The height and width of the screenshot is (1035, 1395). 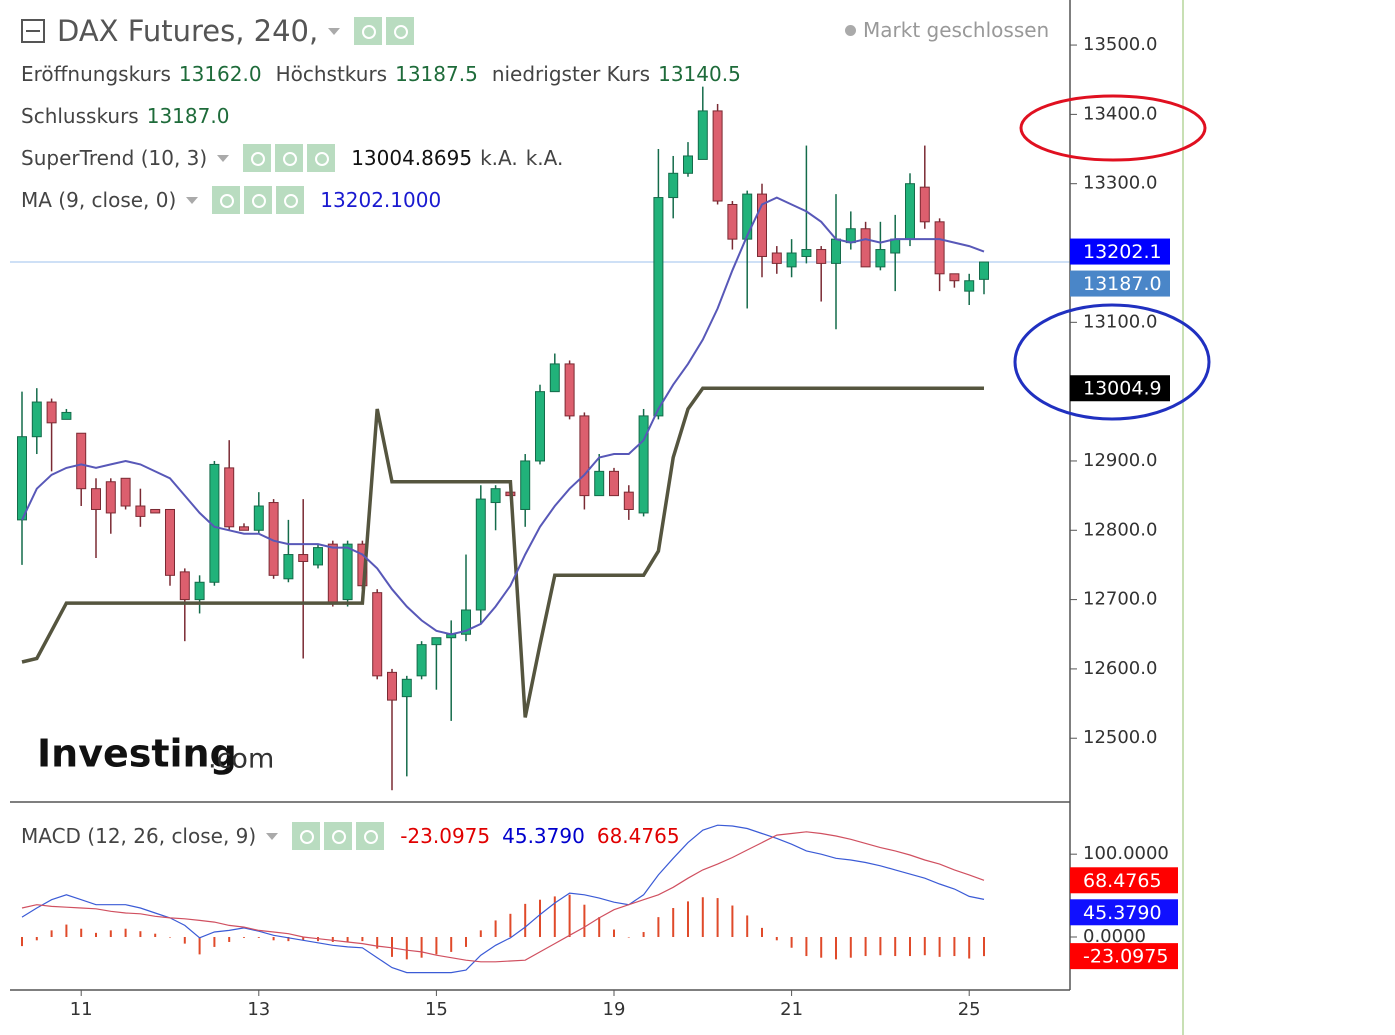 I want to click on y-tick-label: 13400.0, so click(x=1120, y=113).